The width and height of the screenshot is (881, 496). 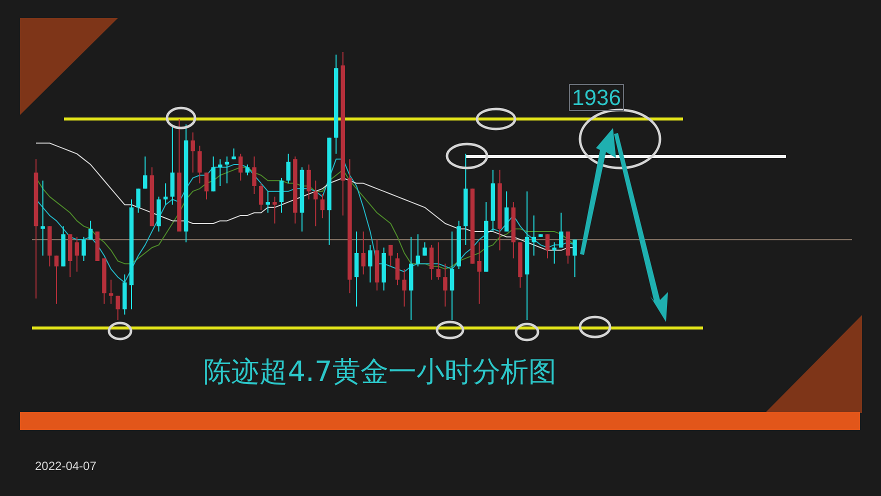 I want to click on annotation: 1936, so click(x=596, y=97).